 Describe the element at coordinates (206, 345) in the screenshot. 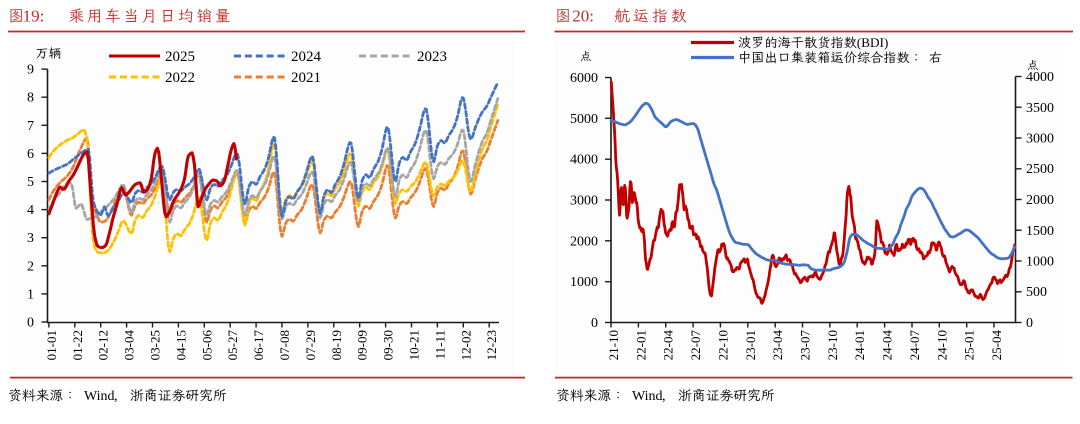

I see `svg-text: 05-06` at that location.